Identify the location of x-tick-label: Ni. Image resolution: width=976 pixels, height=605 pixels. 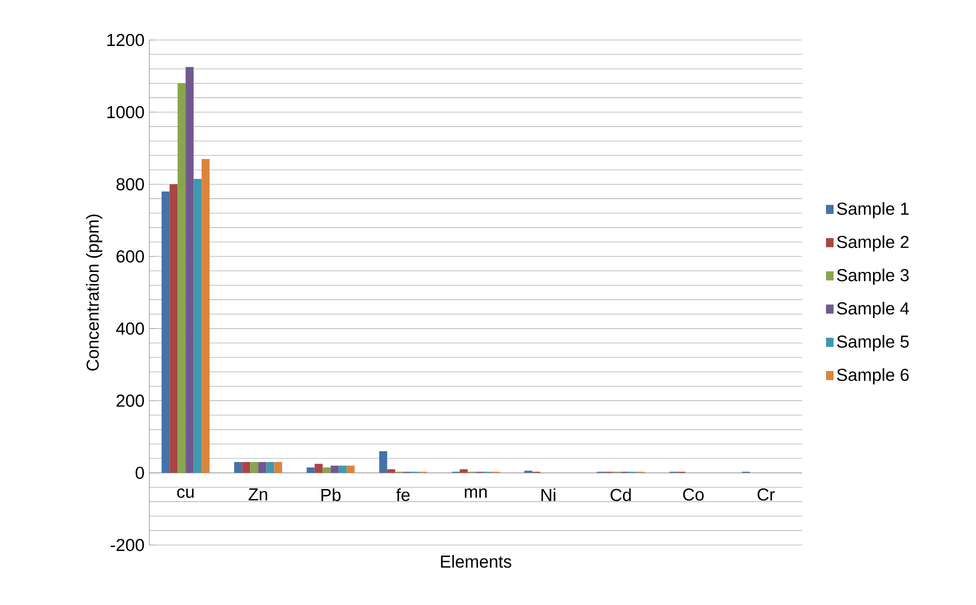
(549, 494).